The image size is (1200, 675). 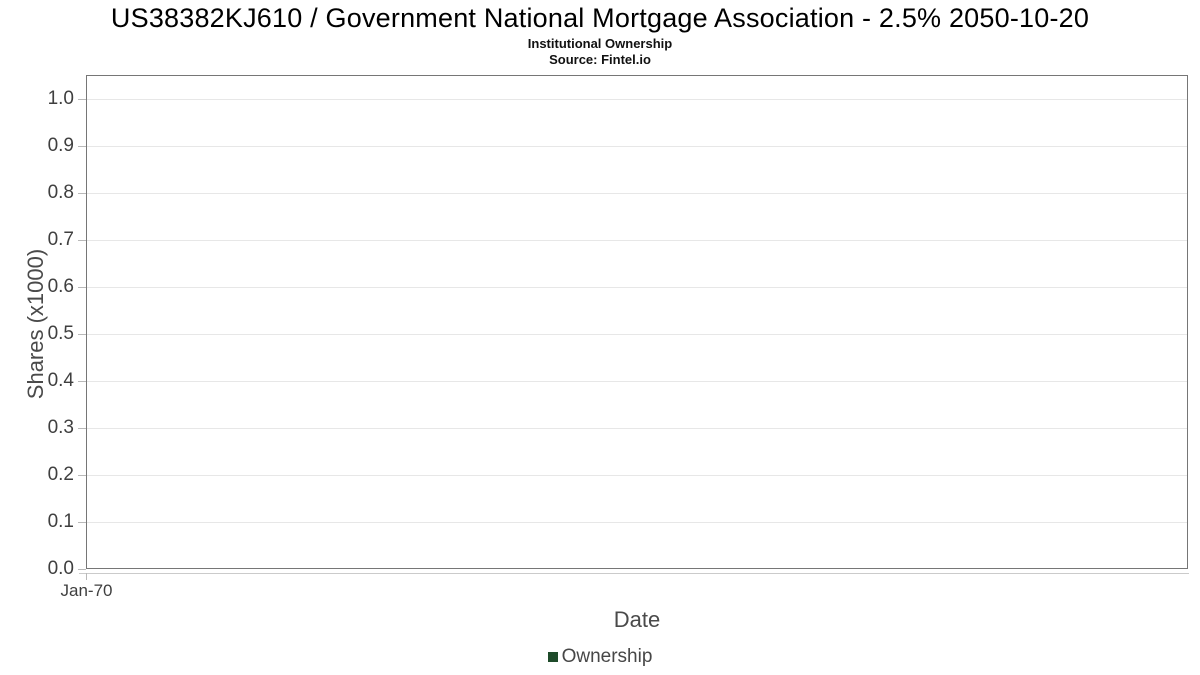 I want to click on legend-item-ownership: Ownership, so click(x=600, y=657).